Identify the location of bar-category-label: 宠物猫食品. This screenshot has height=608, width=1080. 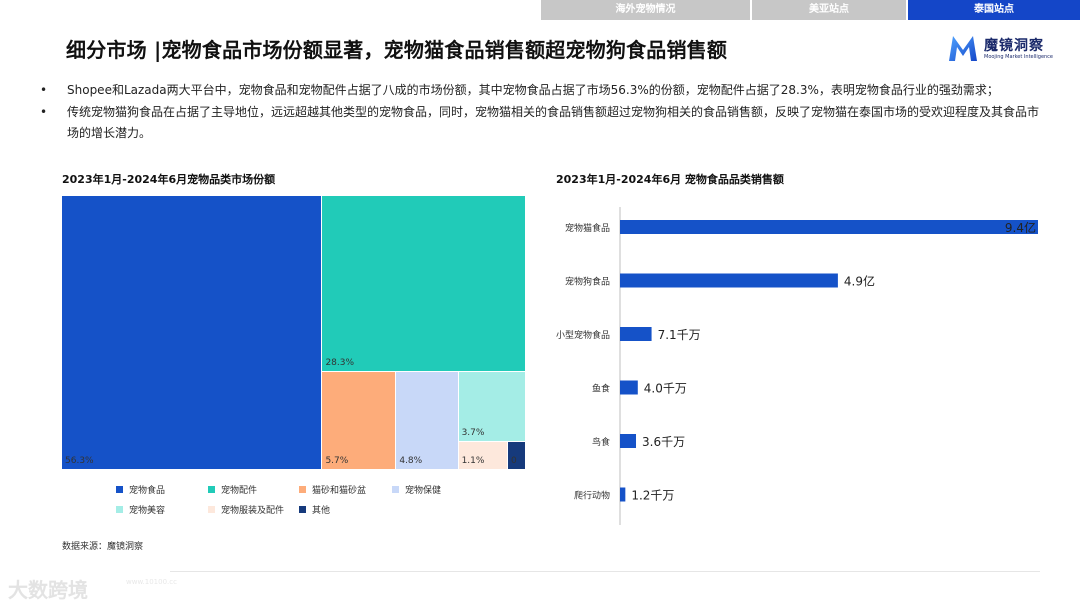
(587, 228).